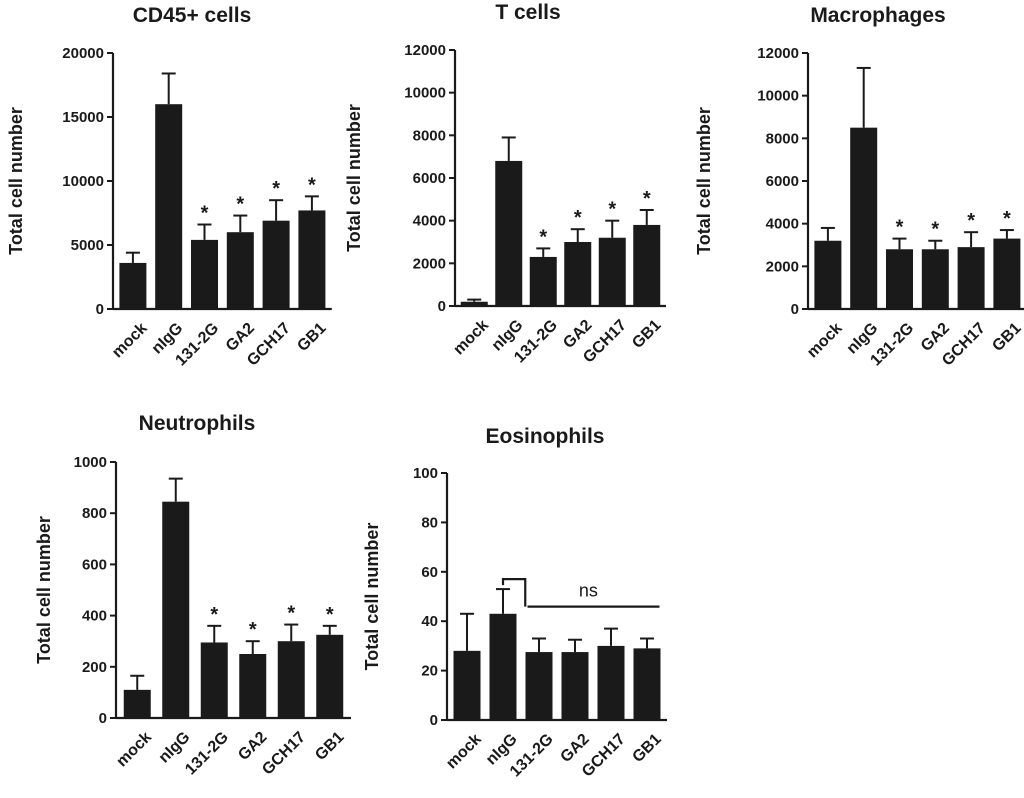  Describe the element at coordinates (94, 513) in the screenshot. I see `y-tick-label: 800` at that location.